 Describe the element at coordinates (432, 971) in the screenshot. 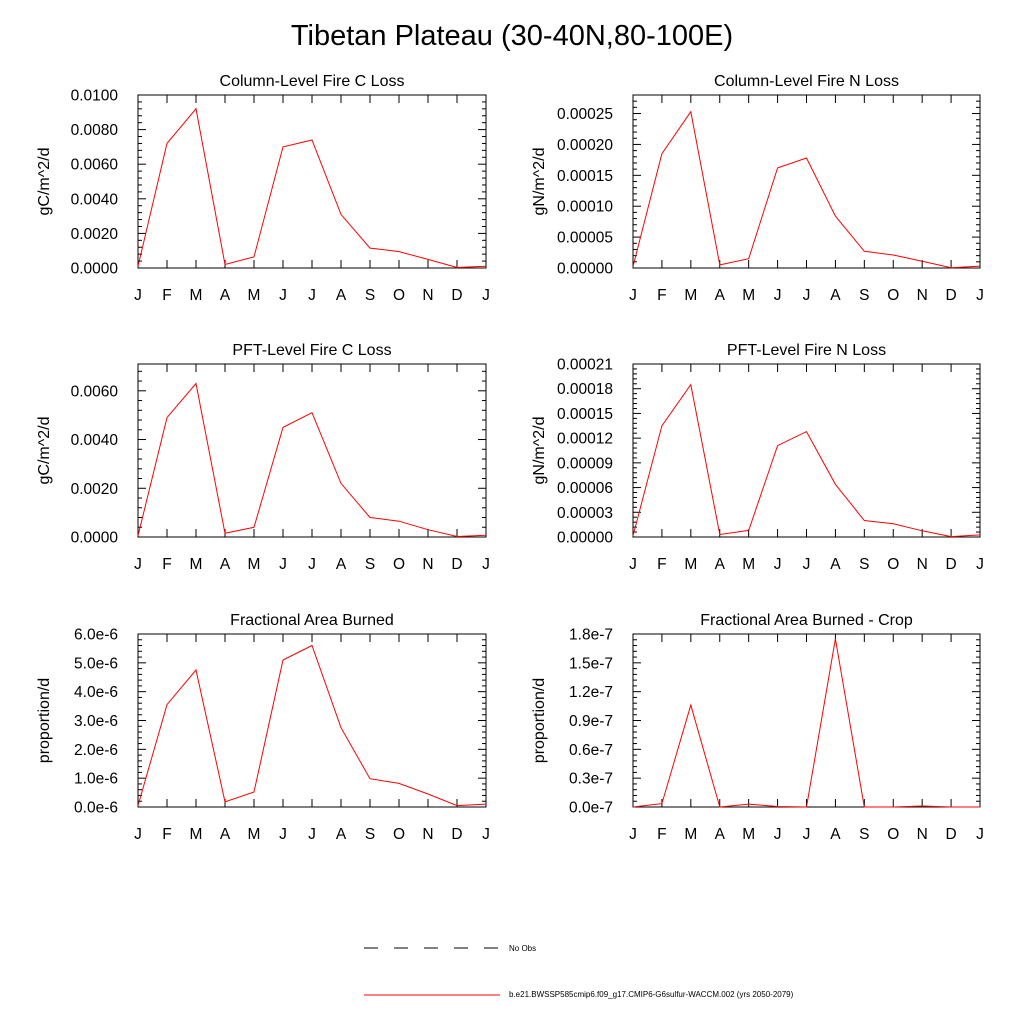

I see `legend` at that location.